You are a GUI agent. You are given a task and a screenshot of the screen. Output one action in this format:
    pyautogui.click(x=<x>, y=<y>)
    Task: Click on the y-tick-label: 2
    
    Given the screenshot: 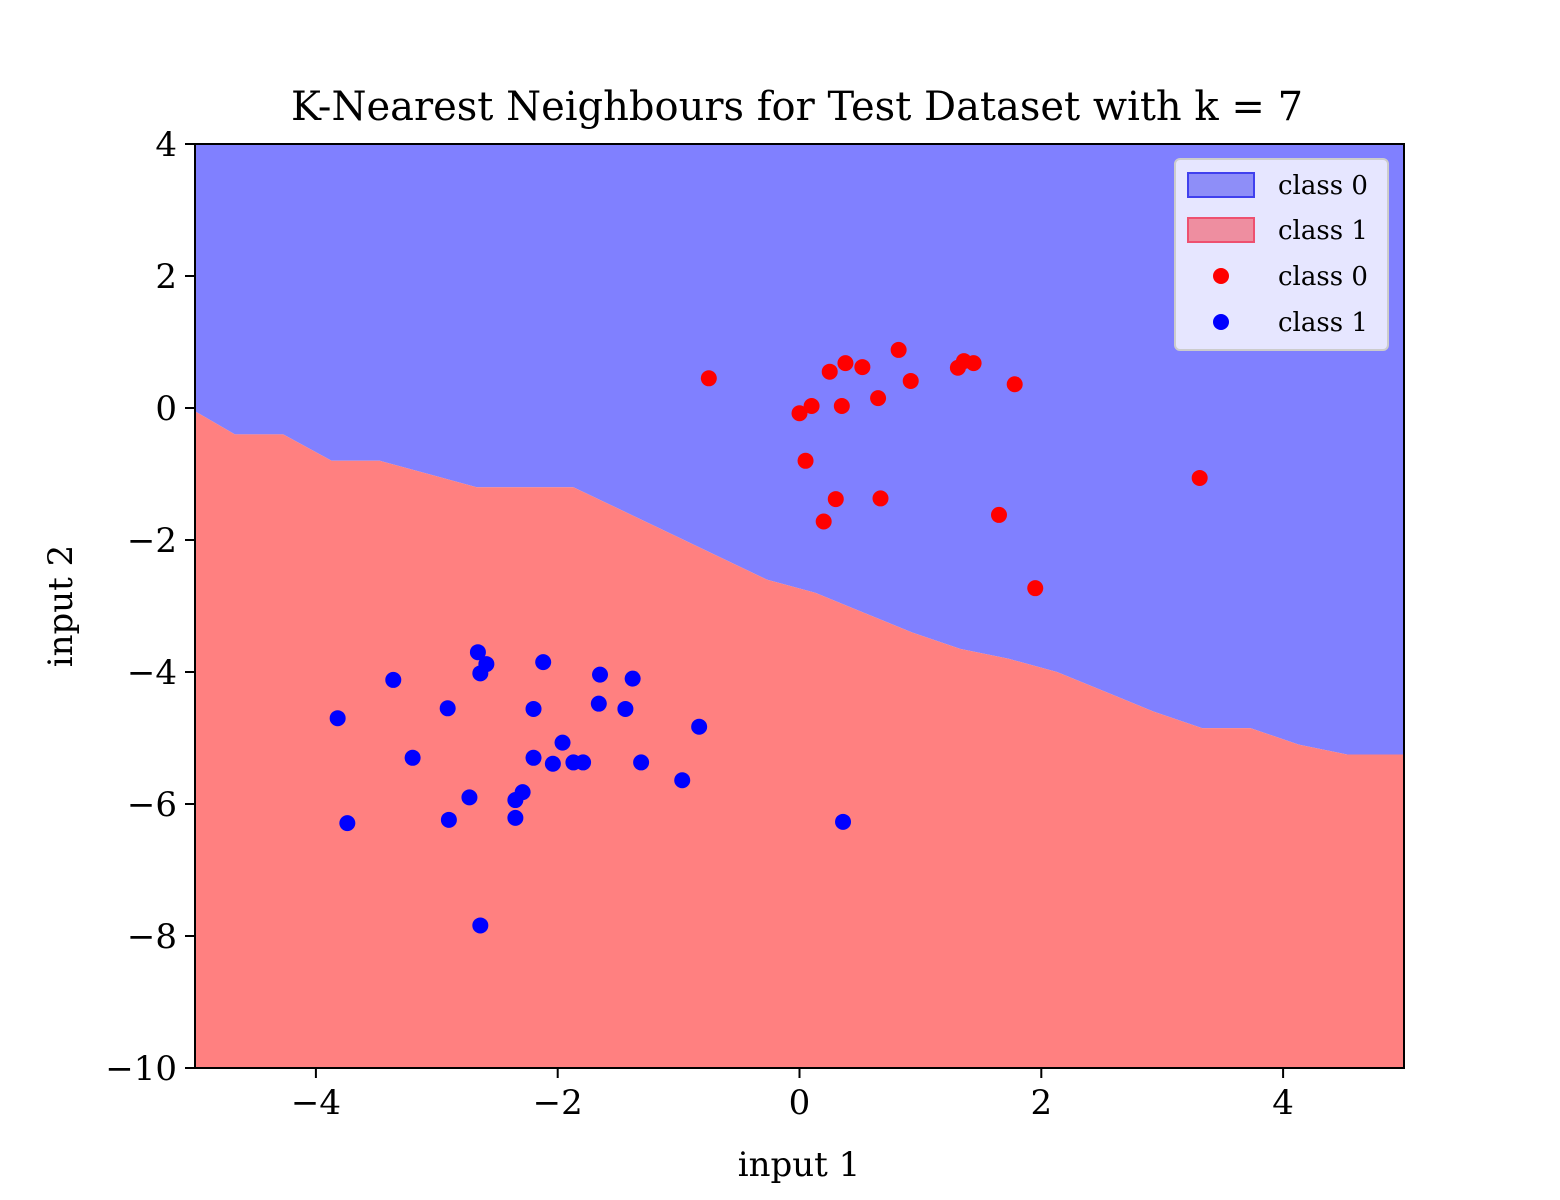 What is the action you would take?
    pyautogui.click(x=166, y=277)
    